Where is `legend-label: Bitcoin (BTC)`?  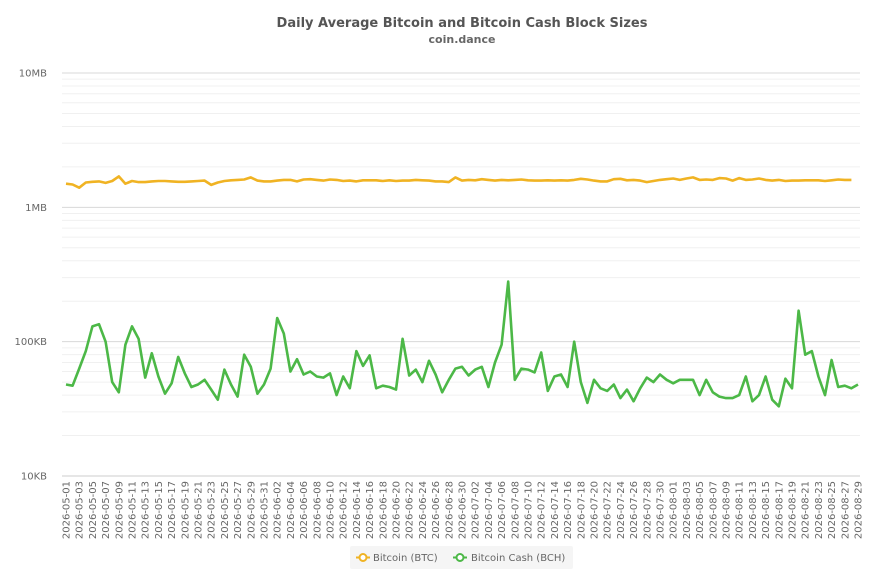 legend-label: Bitcoin (BTC) is located at coordinates (405, 558).